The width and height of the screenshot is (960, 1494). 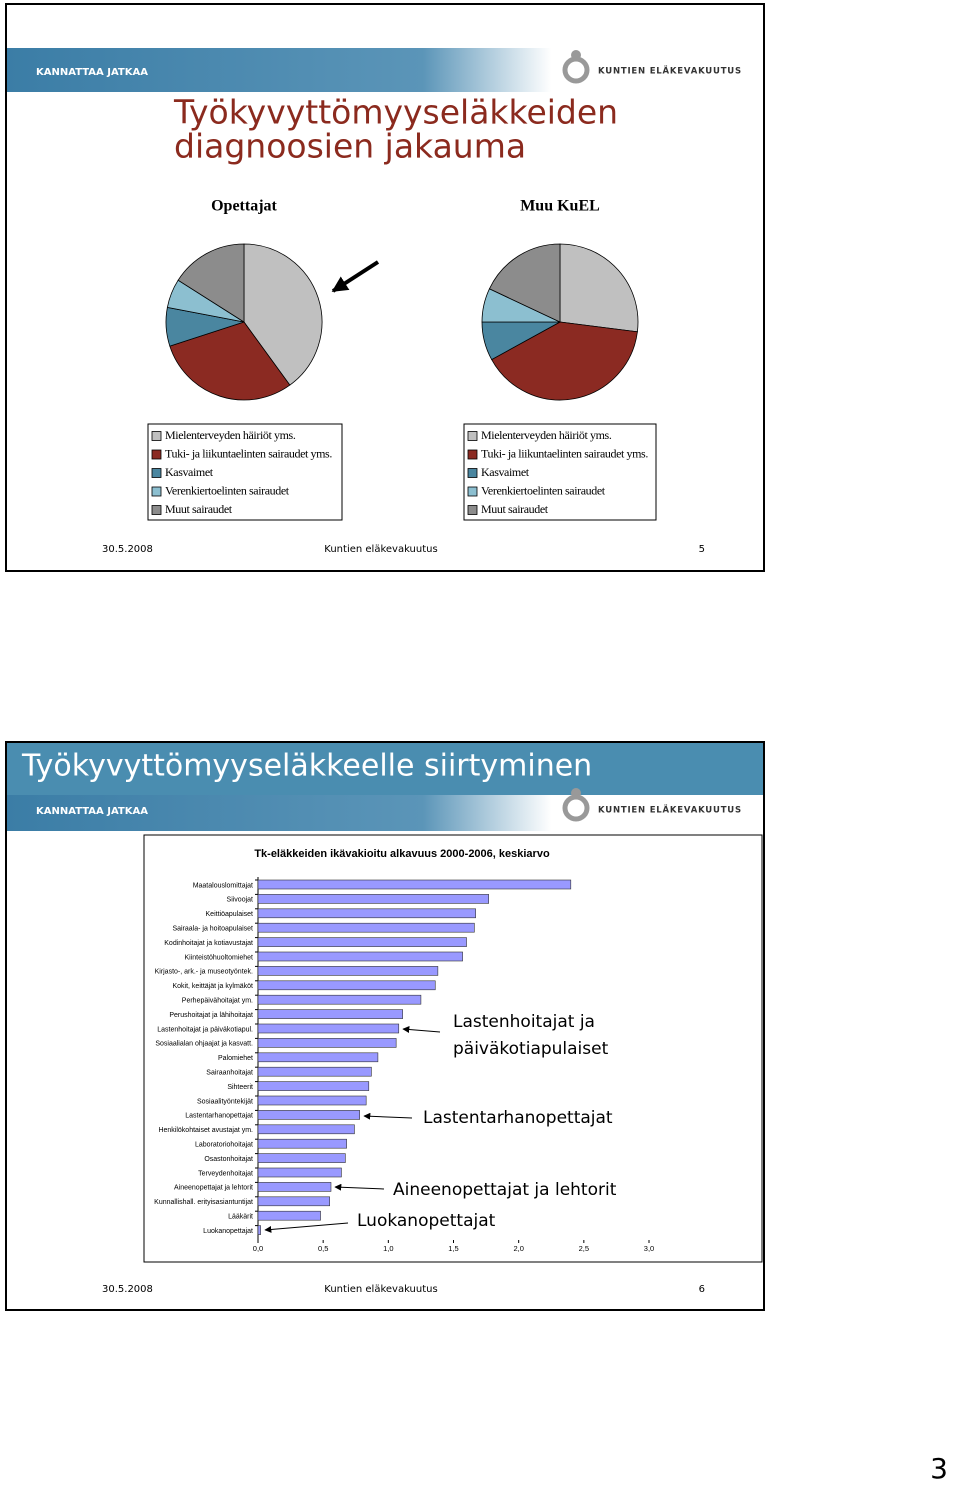 I want to click on y-tick-label: Aineenopettajat ja lehtorit, so click(x=213, y=1188).